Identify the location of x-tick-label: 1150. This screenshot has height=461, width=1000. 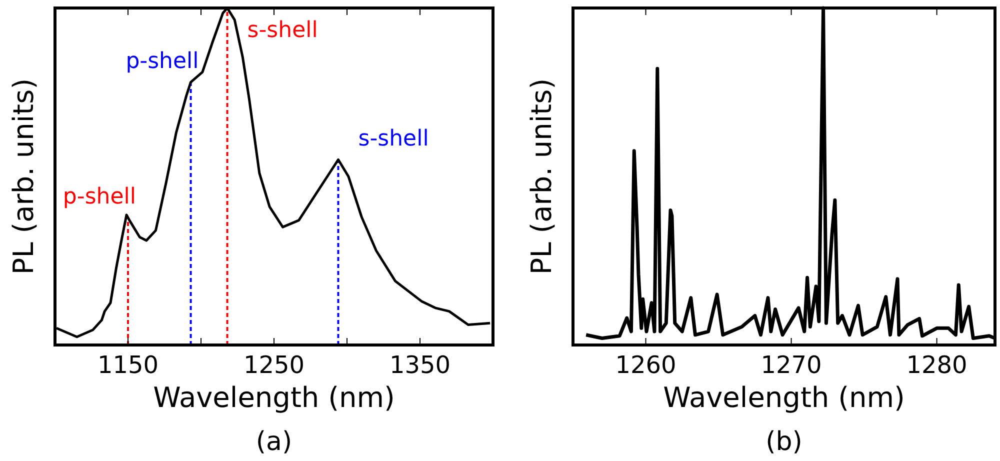
(128, 365).